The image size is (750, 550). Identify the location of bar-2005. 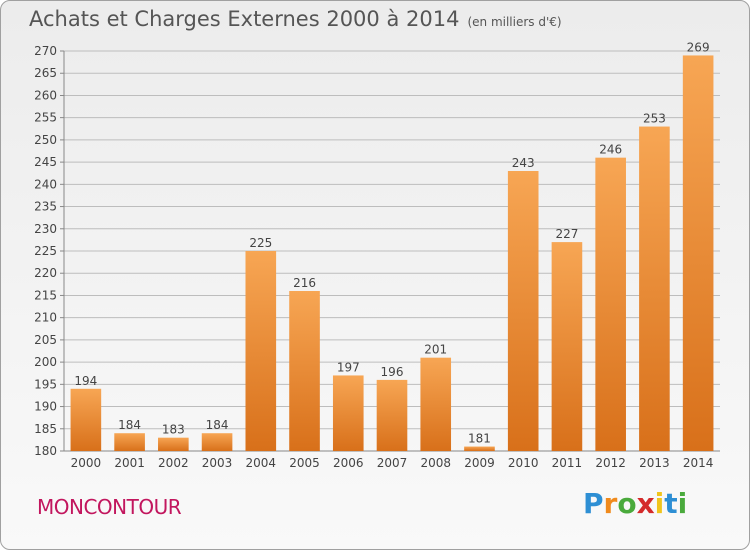
(304, 371).